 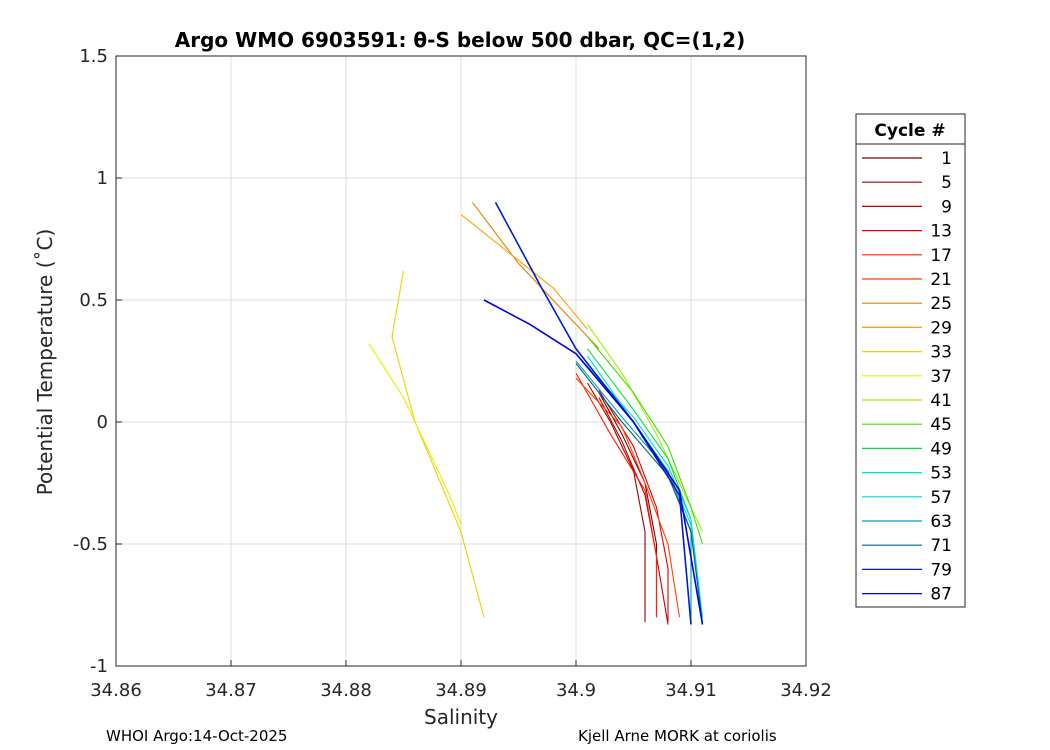 I want to click on legend-label: 71, so click(x=941, y=546).